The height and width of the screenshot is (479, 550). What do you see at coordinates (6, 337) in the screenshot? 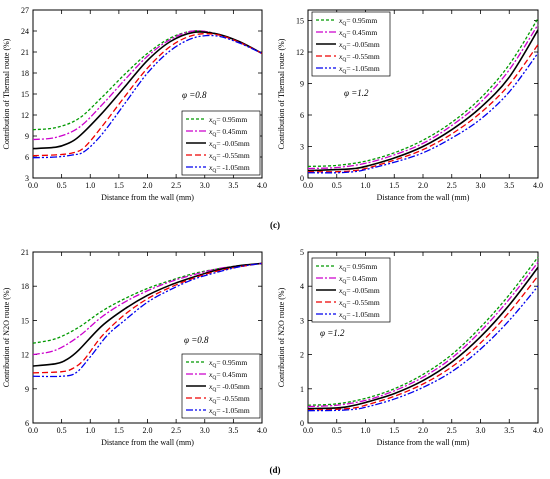
I see `y-axis-title: Contribution of N2O route (%)` at bounding box center [6, 337].